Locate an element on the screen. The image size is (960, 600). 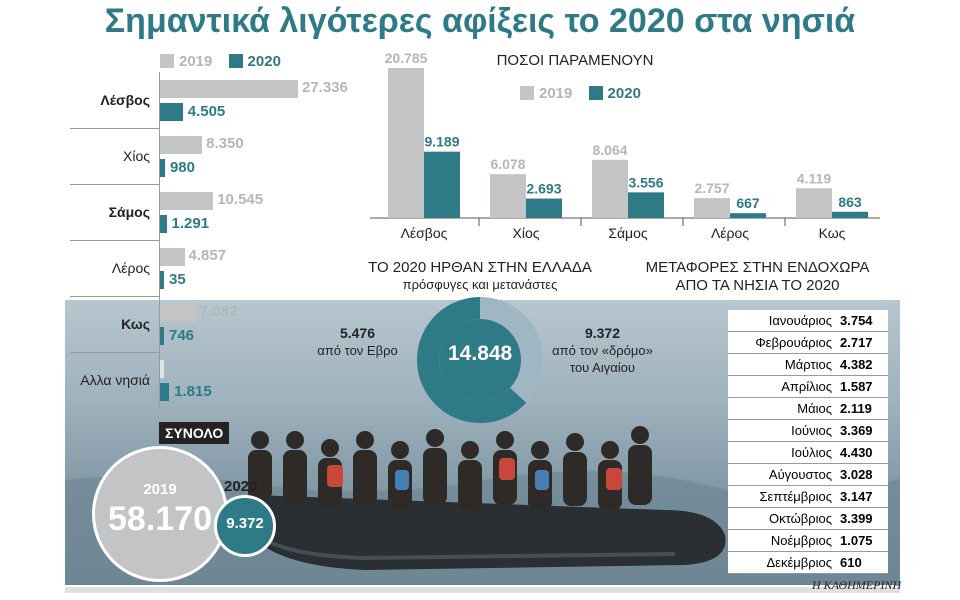
bar-2019-label: 4.119 is located at coordinates (814, 178).